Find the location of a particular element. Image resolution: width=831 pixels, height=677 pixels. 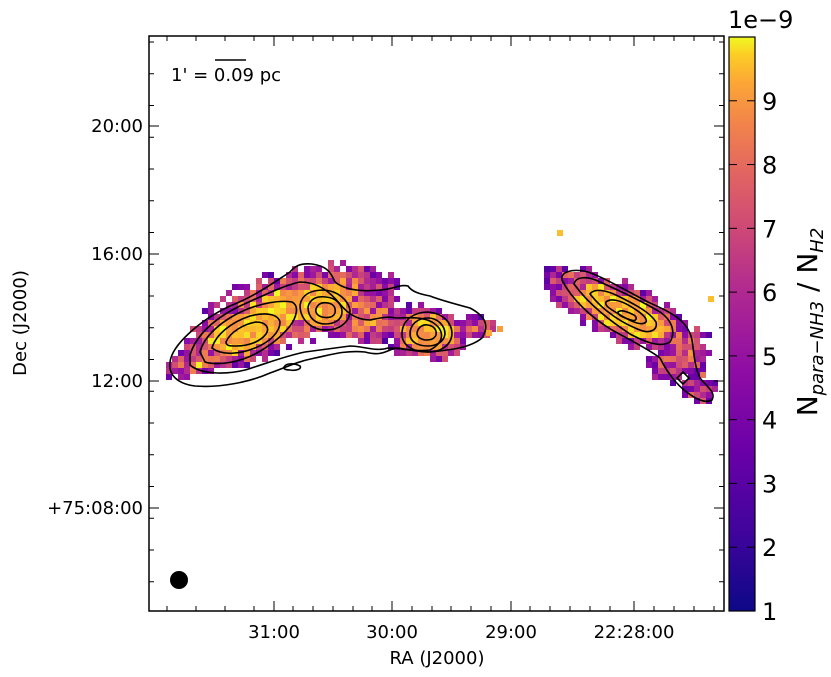

x-tick-label: 22:28:00 is located at coordinates (634, 632).